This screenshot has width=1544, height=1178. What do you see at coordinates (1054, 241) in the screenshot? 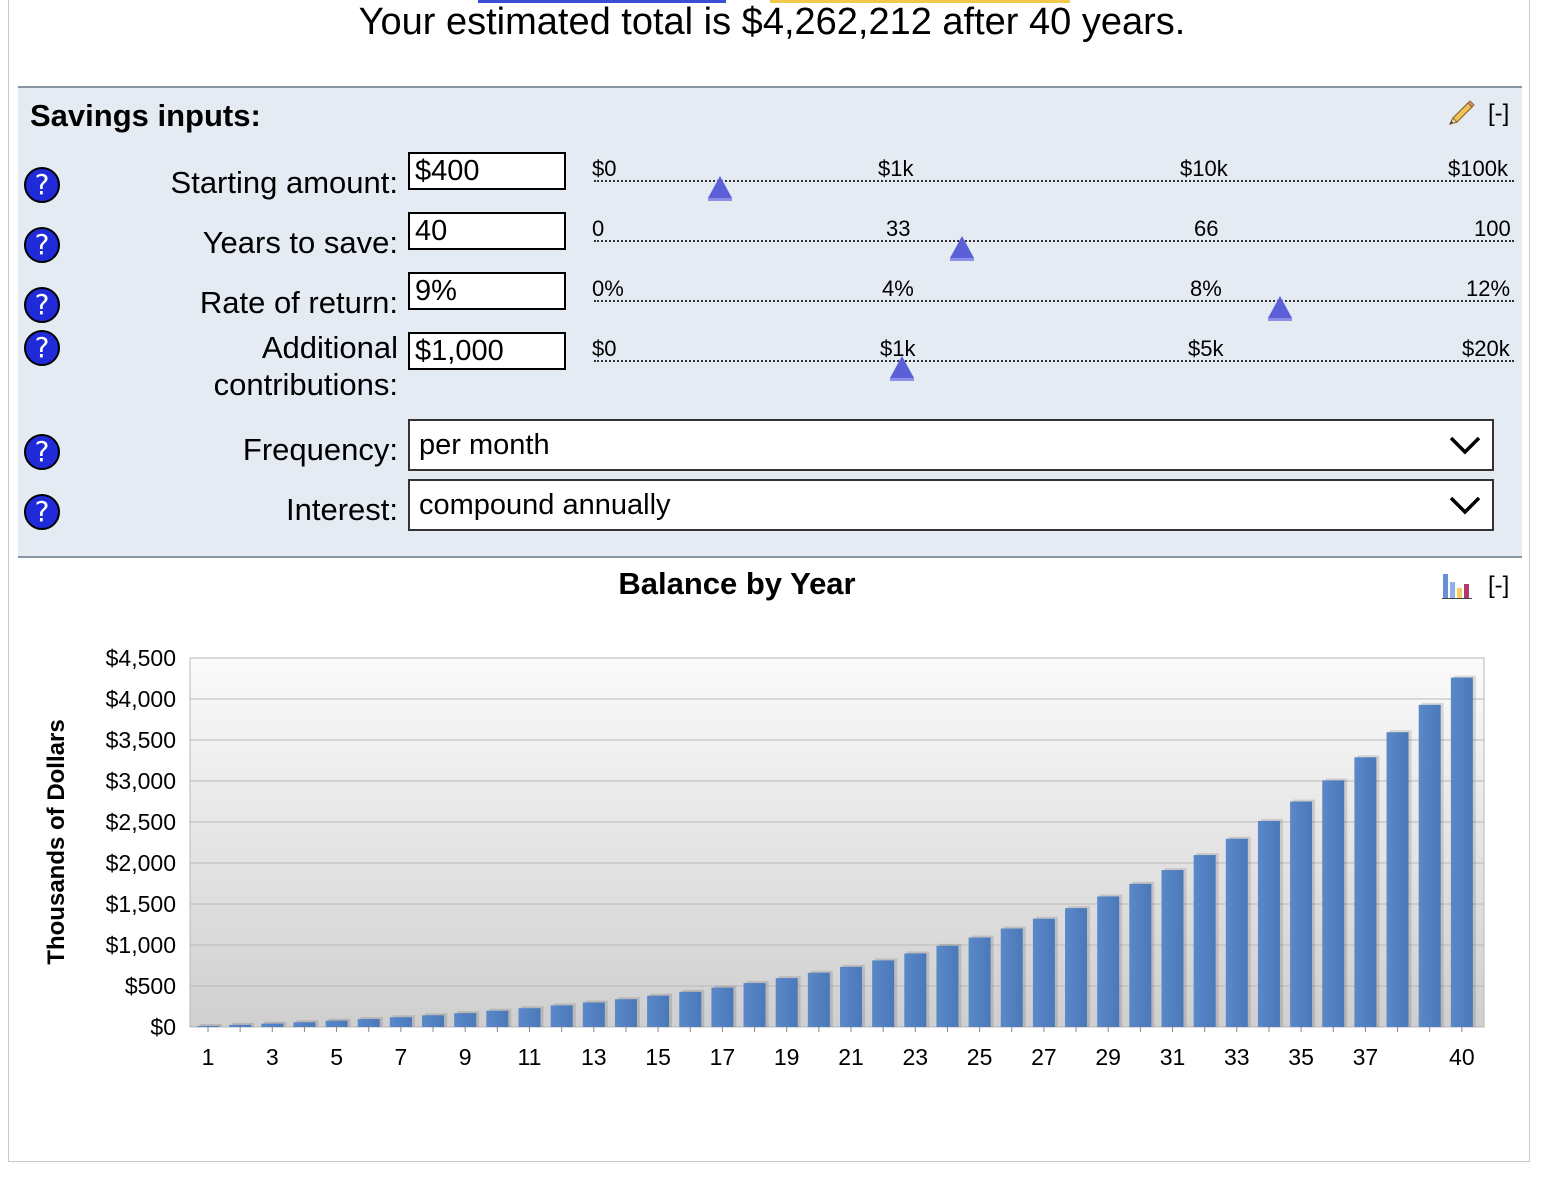
I see `years-slider-track` at bounding box center [1054, 241].